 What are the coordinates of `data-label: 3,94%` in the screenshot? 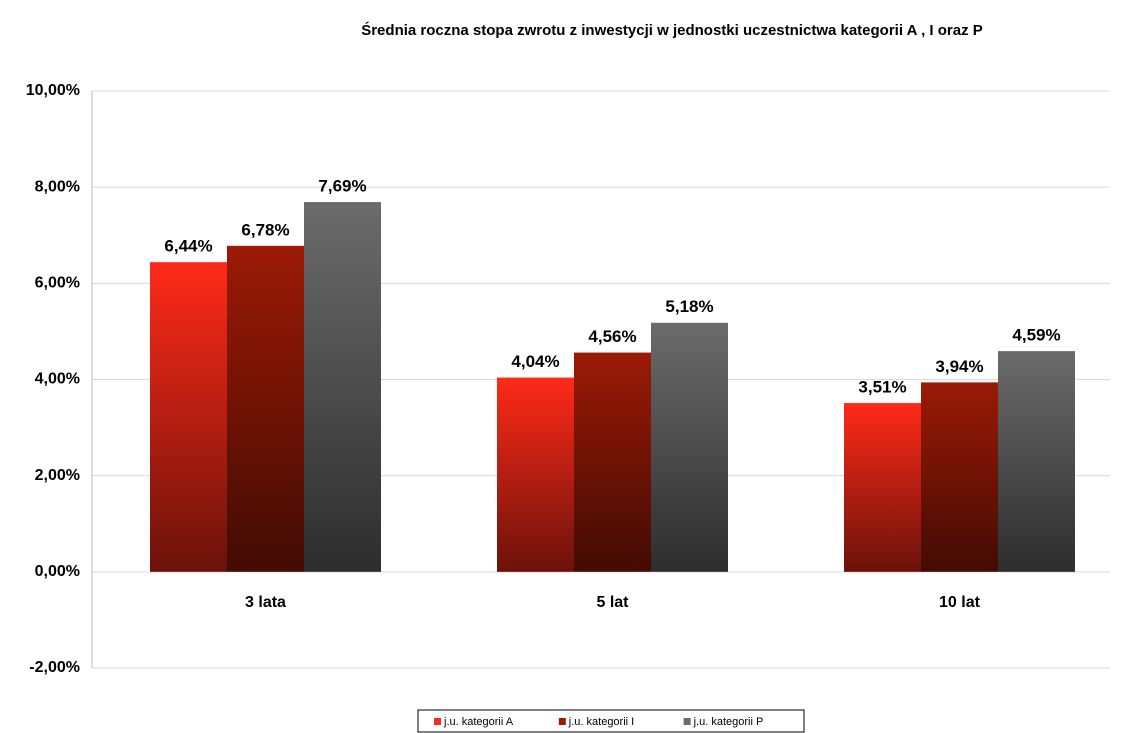 It's located at (959, 366).